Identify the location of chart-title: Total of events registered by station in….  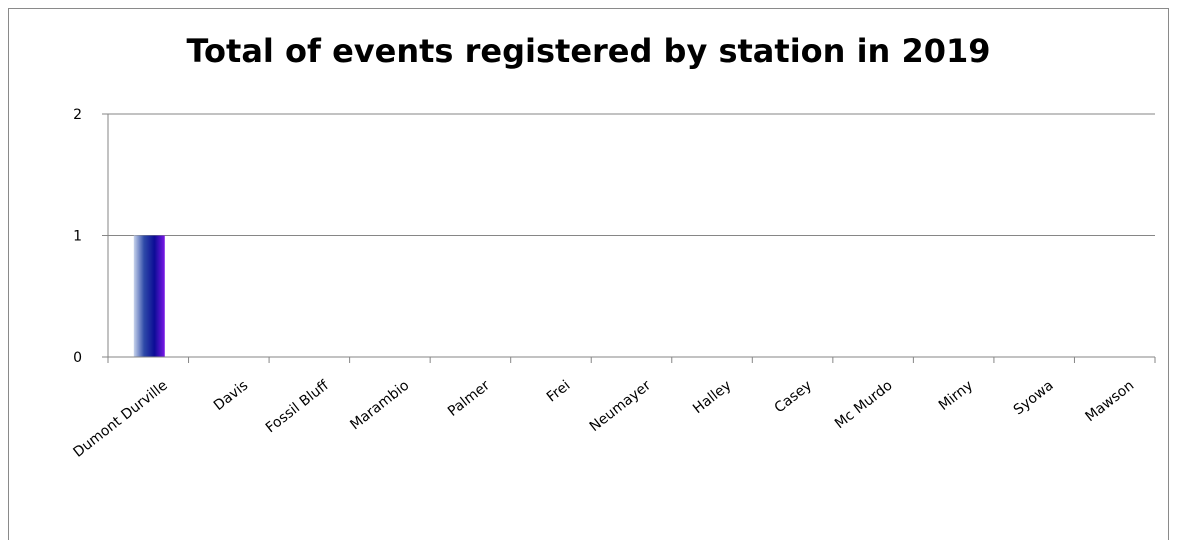
(588, 51).